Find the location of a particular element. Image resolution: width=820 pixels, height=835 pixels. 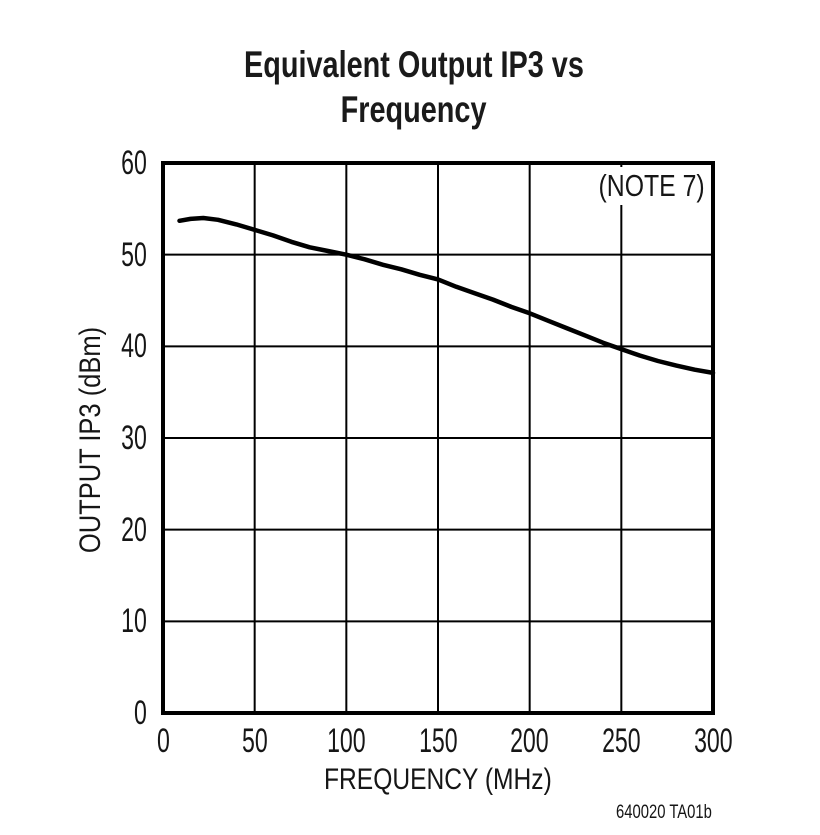

y-tick-label: 60 is located at coordinates (134, 163).